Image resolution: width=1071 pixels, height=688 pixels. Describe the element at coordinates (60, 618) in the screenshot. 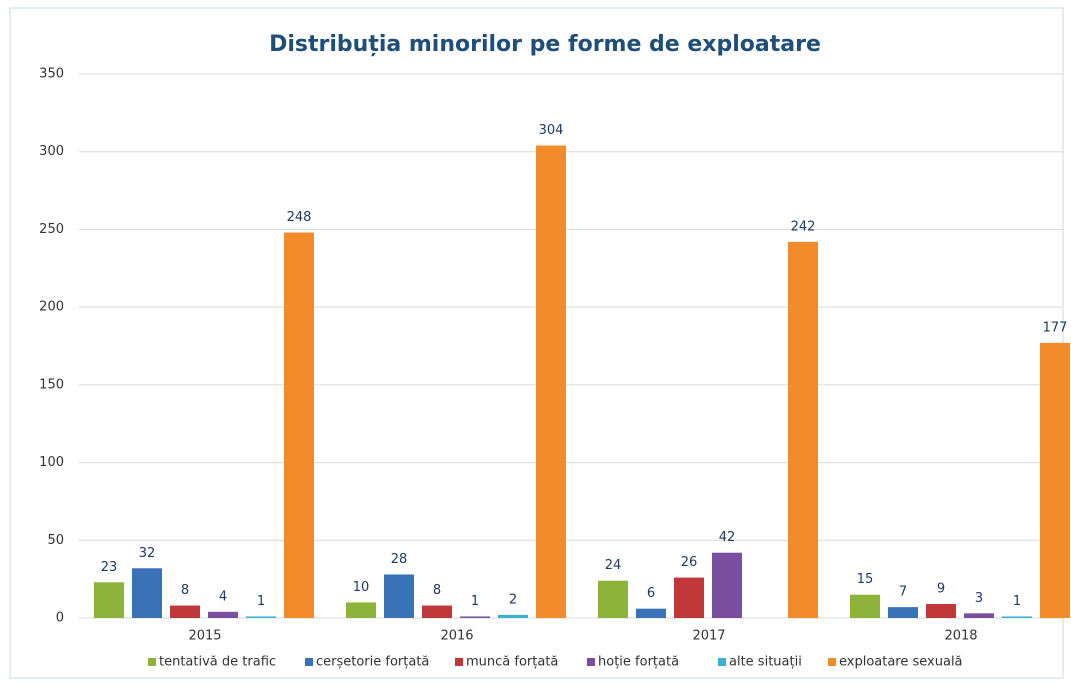

I see `y-tick-label: 0` at that location.